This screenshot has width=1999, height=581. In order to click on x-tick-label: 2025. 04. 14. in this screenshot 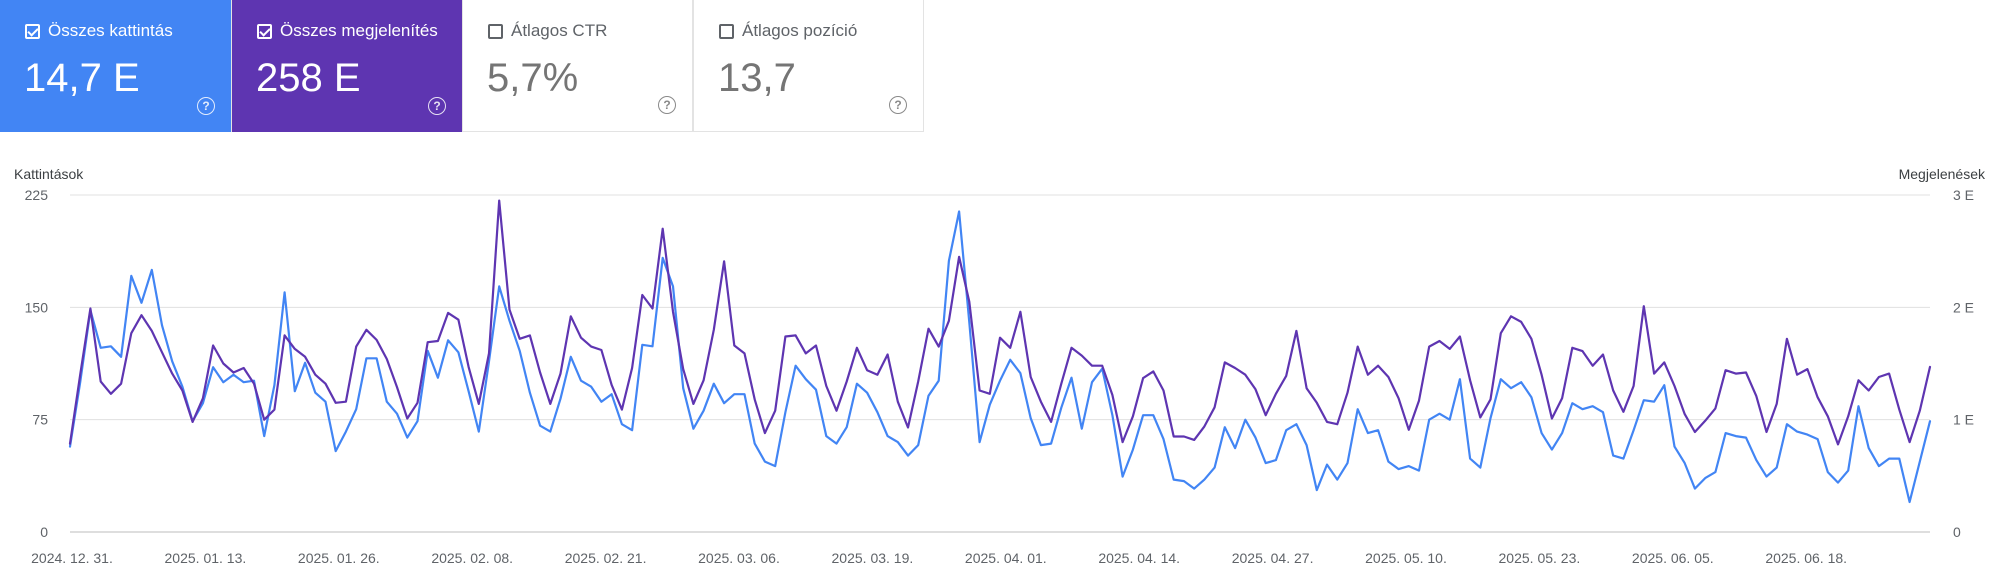, I will do `click(1139, 558)`.